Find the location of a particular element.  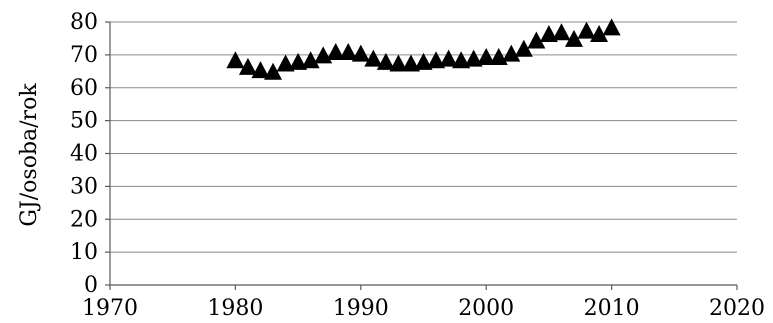

x-tick-label: 1970 is located at coordinates (110, 308).